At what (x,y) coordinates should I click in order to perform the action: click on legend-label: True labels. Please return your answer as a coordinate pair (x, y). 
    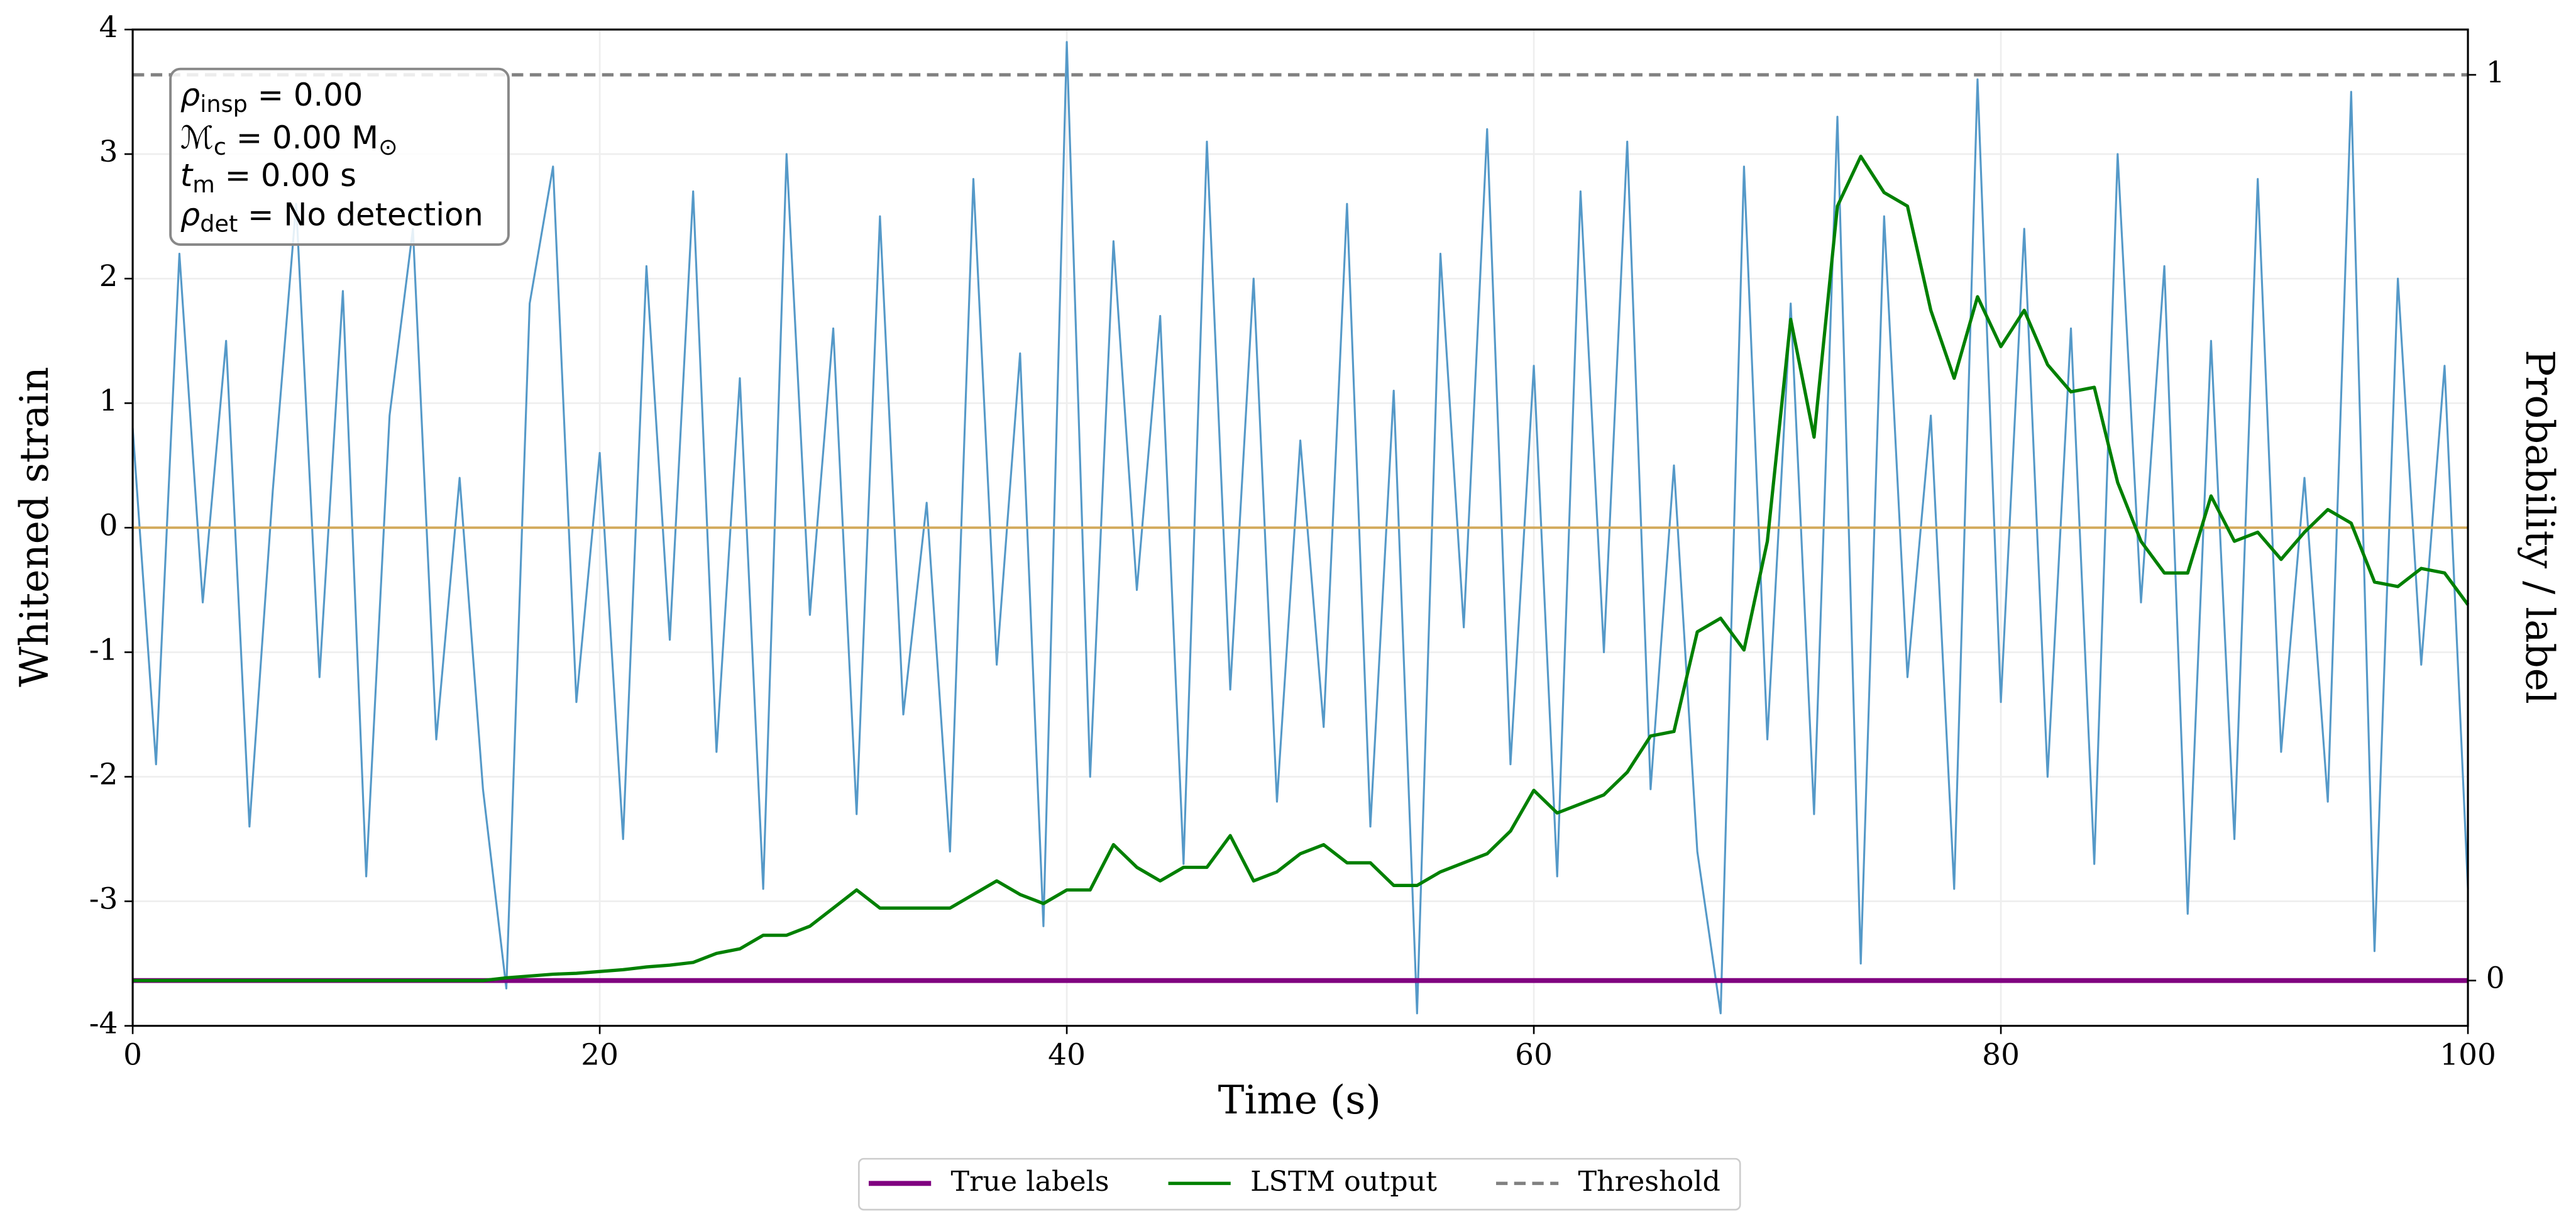
    Looking at the image, I should click on (1030, 1182).